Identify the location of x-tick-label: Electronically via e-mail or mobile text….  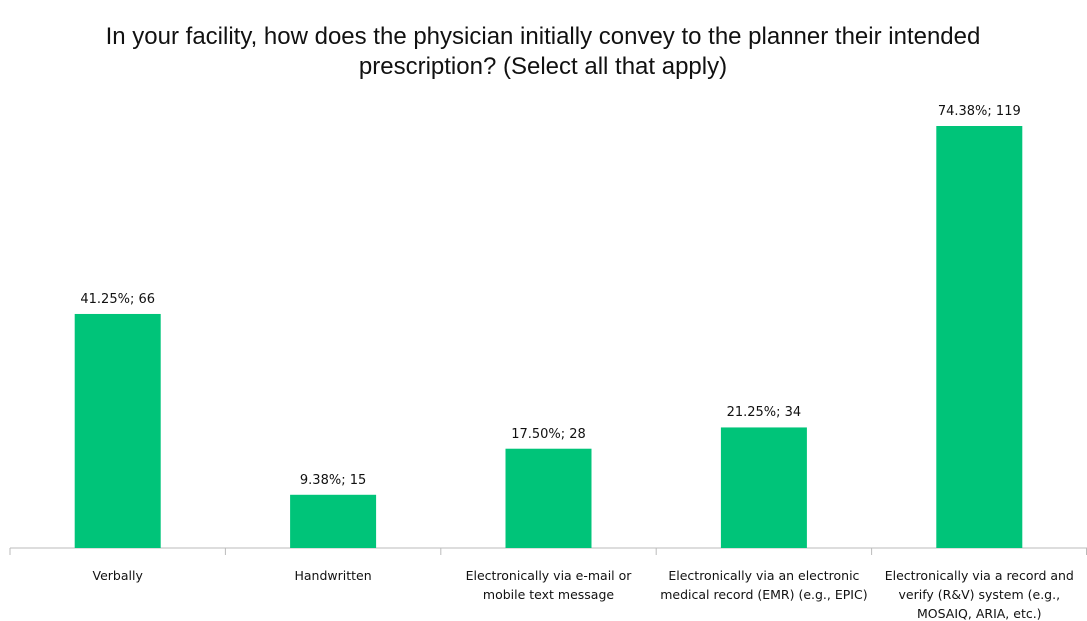
(548, 585).